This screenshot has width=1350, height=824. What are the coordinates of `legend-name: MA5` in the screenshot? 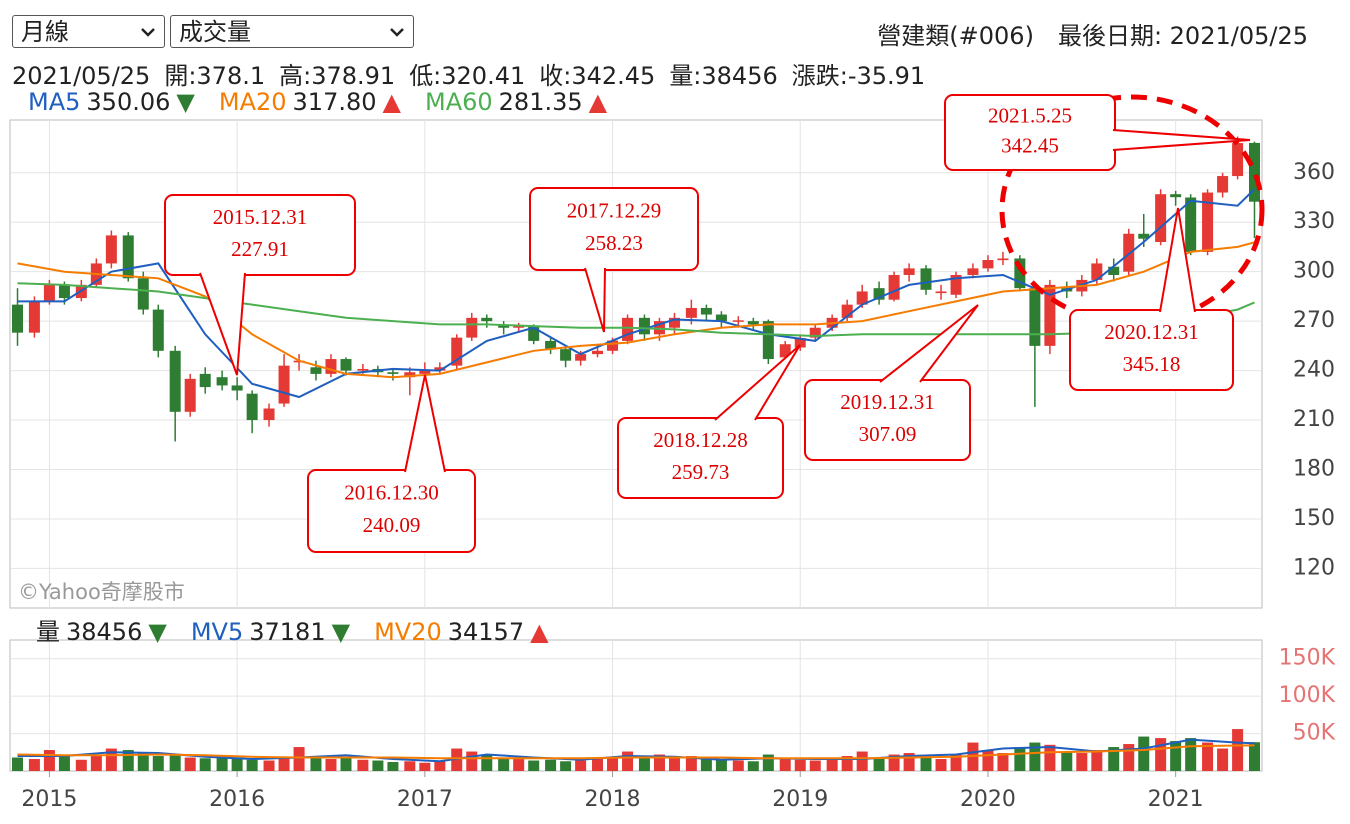 It's located at (54, 102).